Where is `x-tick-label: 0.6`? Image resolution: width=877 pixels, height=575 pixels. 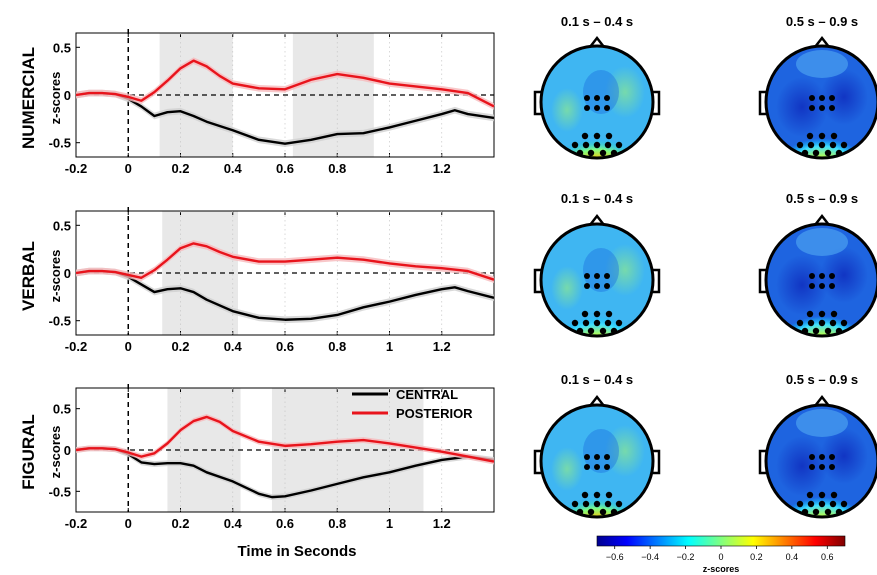 x-tick-label: 0.6 is located at coordinates (285, 346).